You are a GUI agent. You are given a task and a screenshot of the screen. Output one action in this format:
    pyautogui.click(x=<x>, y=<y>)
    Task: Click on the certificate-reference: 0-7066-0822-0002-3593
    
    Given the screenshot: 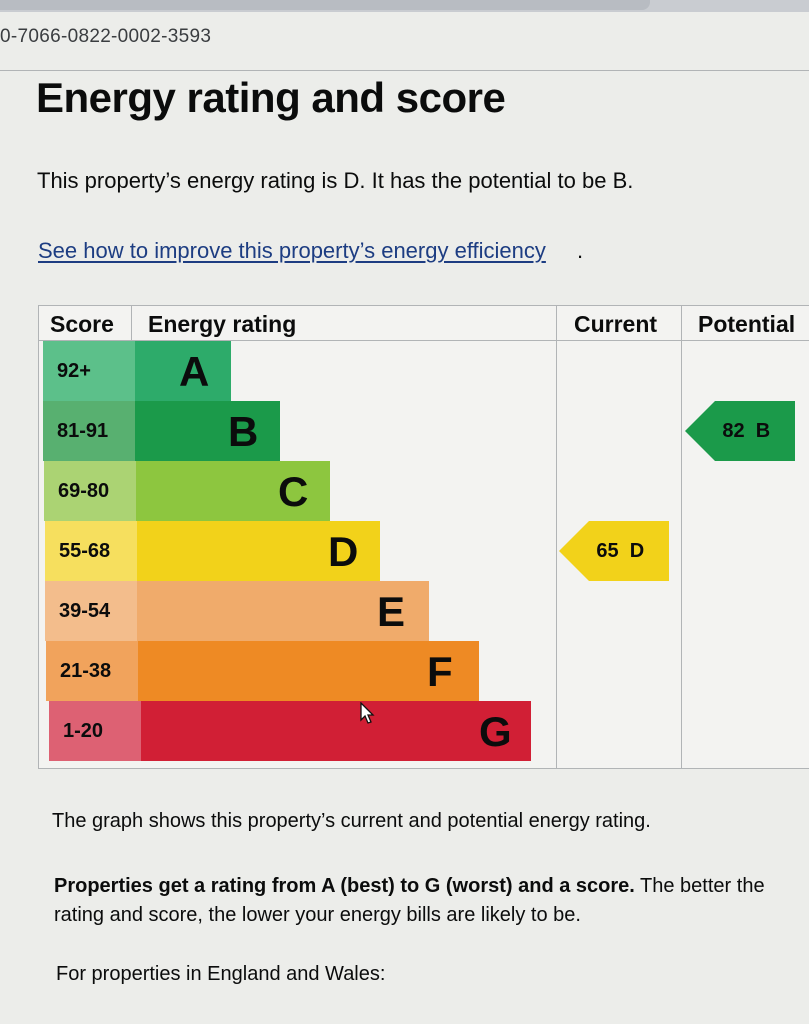 What is the action you would take?
    pyautogui.click(x=106, y=36)
    